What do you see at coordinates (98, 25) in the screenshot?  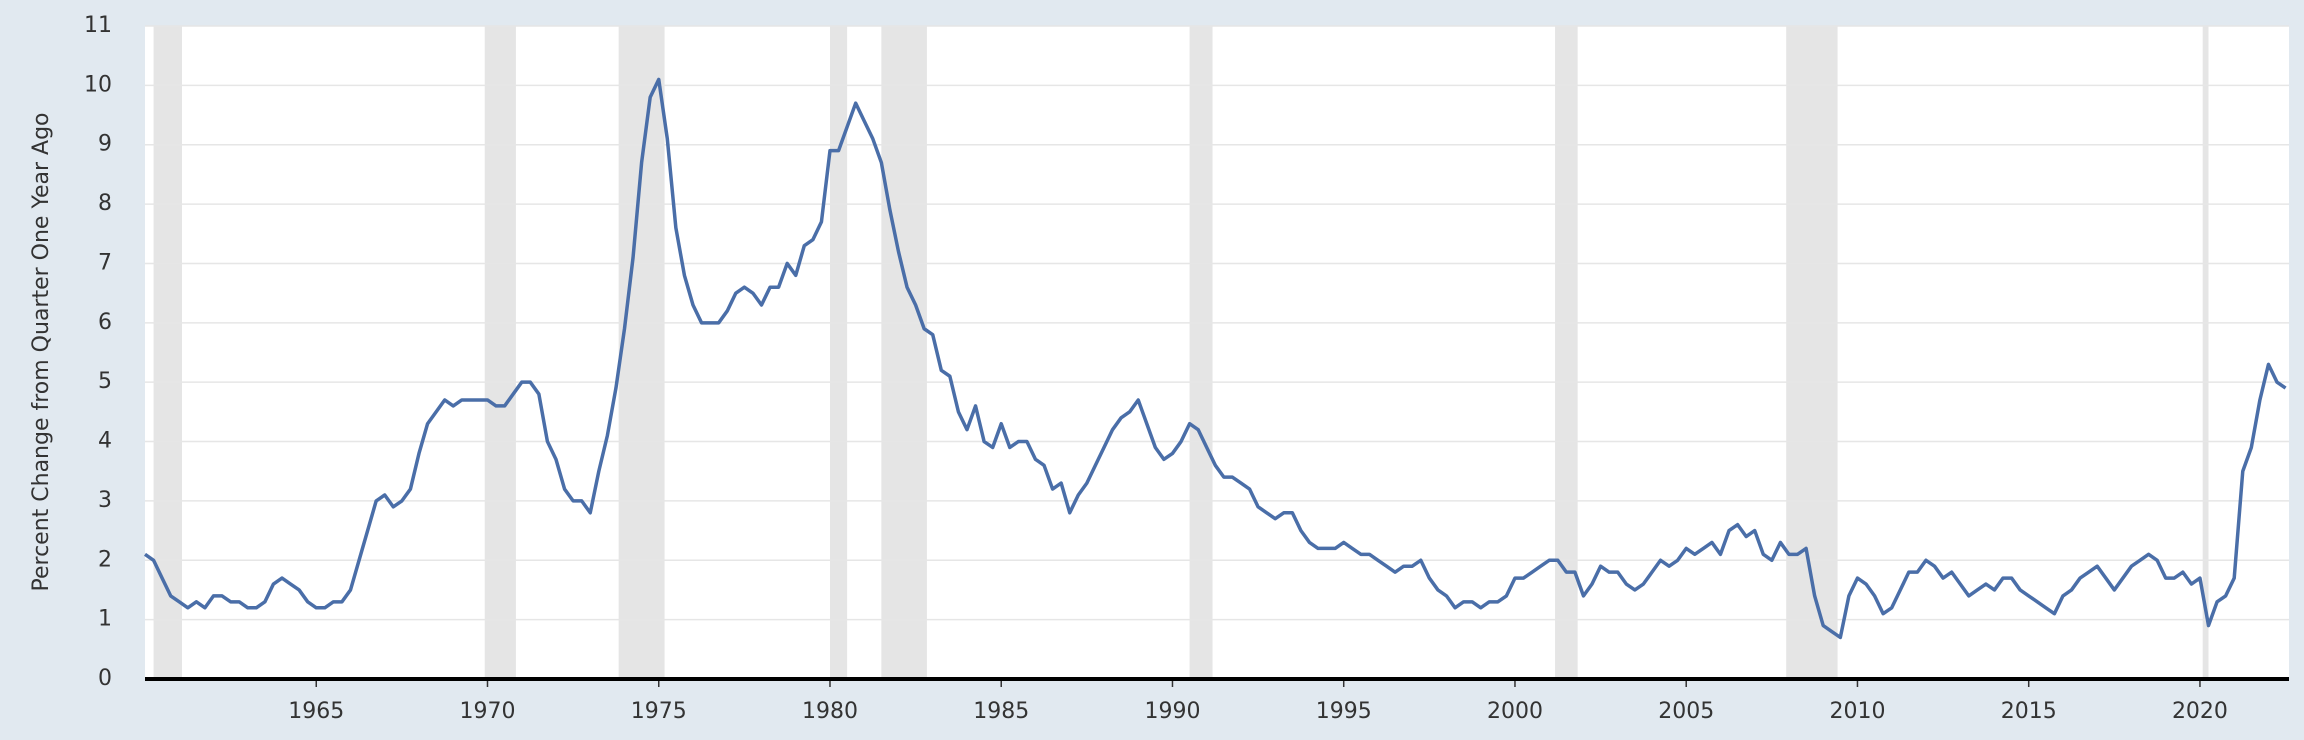 I see `y-tick-label: 11` at bounding box center [98, 25].